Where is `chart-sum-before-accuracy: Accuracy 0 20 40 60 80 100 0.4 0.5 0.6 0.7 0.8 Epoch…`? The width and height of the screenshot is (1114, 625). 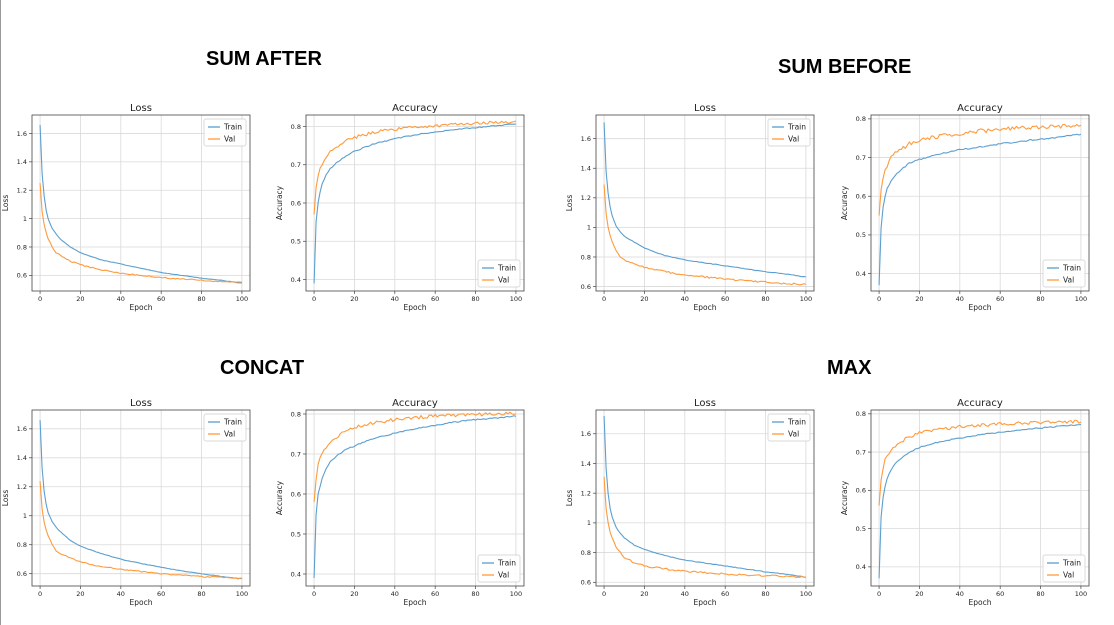 chart-sum-before-accuracy: Accuracy 0 20 40 60 80 100 0.4 0.5 0.6 0.7 0.8 Epoch… is located at coordinates (965, 207).